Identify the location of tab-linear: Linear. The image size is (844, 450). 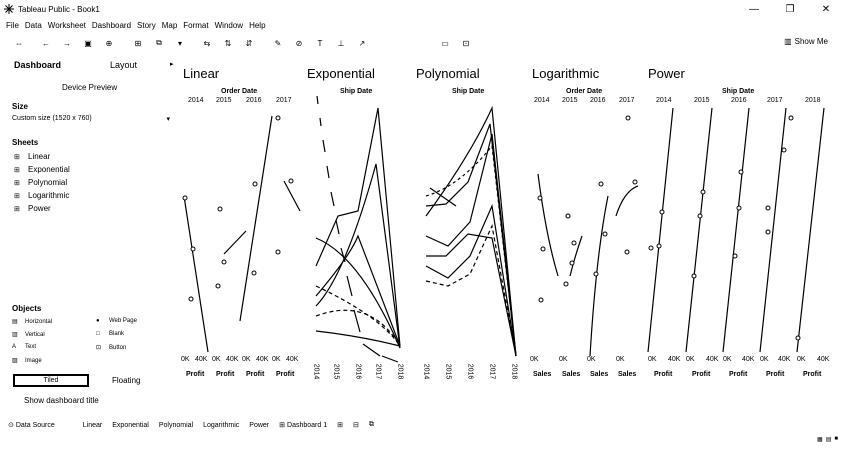
(92, 425).